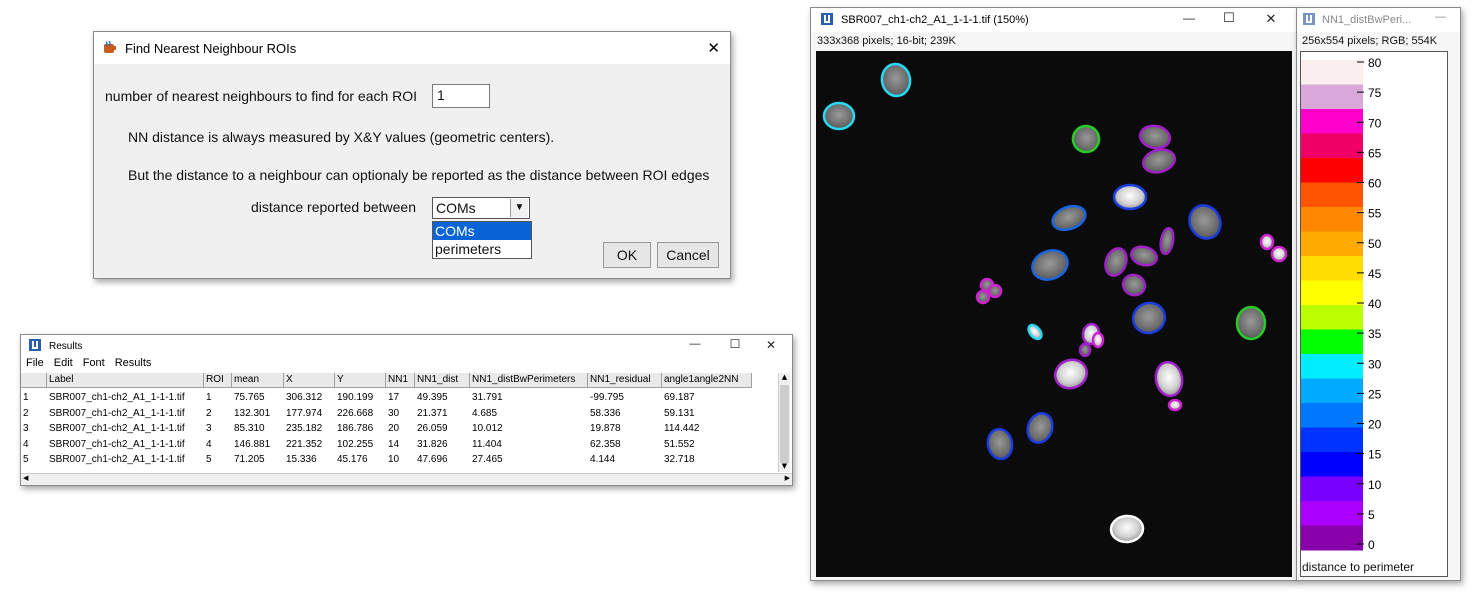  I want to click on column-header: NN1_dist, so click(442, 380).